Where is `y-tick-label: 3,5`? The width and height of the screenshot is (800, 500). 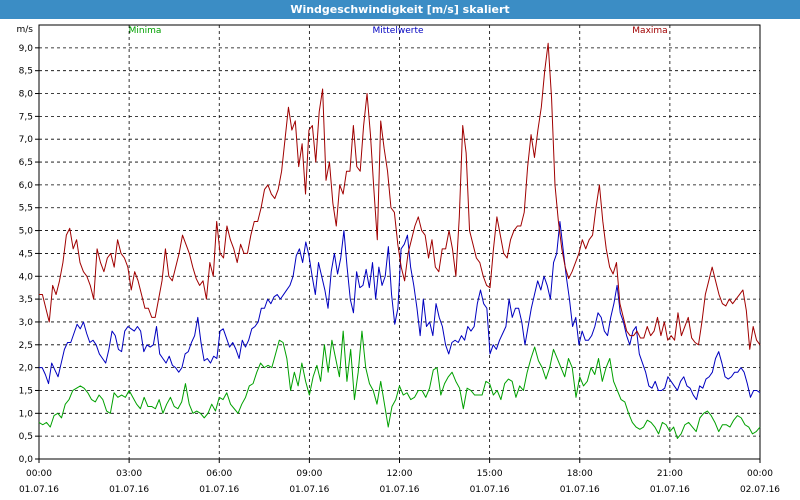 y-tick-label: 3,5 is located at coordinates (26, 300).